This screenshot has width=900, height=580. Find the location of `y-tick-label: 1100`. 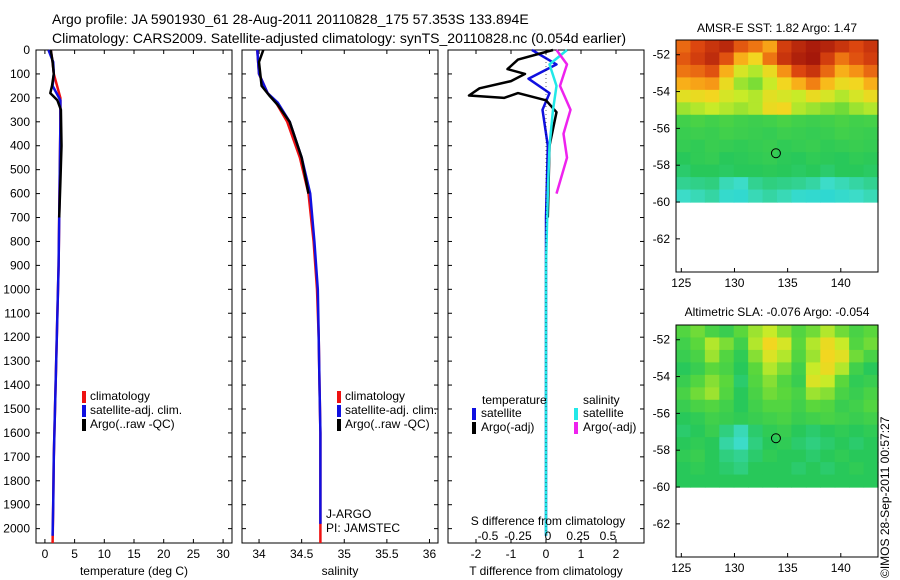

y-tick-label: 1100 is located at coordinates (17, 313).